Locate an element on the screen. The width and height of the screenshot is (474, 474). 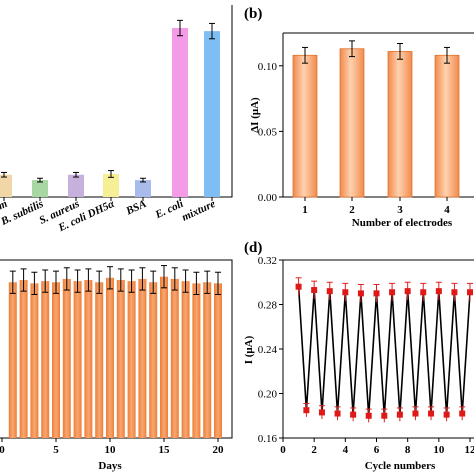
b-ytick-label-1: 0.05 is located at coordinates (268, 132).